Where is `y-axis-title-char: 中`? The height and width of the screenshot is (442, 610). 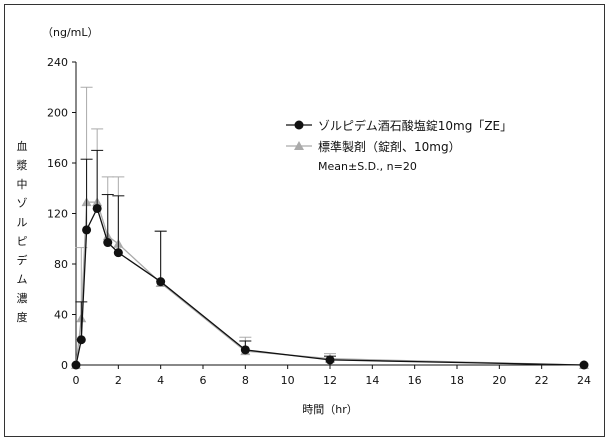
y-axis-title-char: 中 is located at coordinates (22, 184).